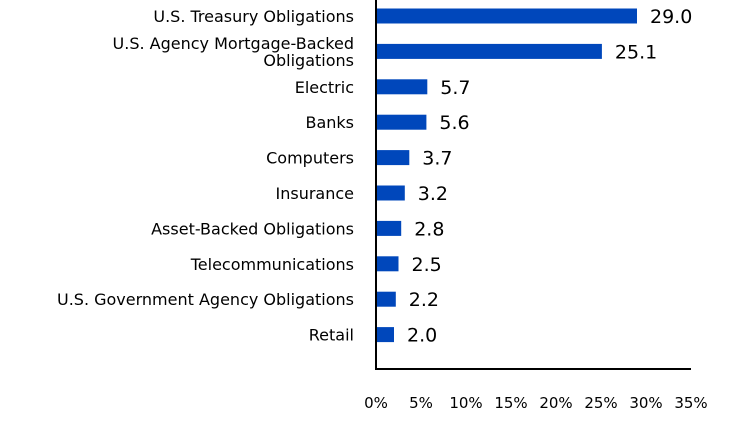 This screenshot has height=444, width=732. I want to click on x-tick-label-6: 30%, so click(645, 403).